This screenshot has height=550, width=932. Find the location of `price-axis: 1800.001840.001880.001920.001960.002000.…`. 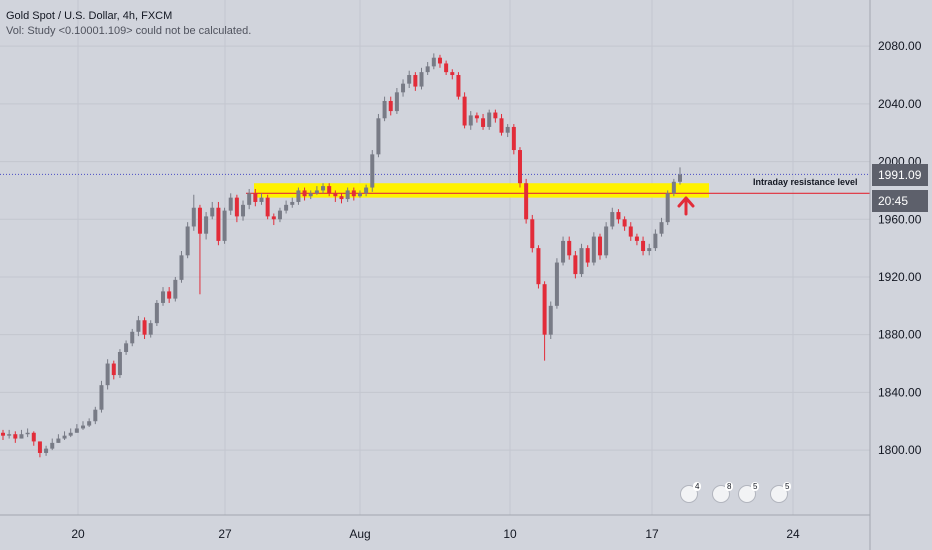

price-axis: 1800.001840.001880.001920.001960.002000.… is located at coordinates (900, 248).